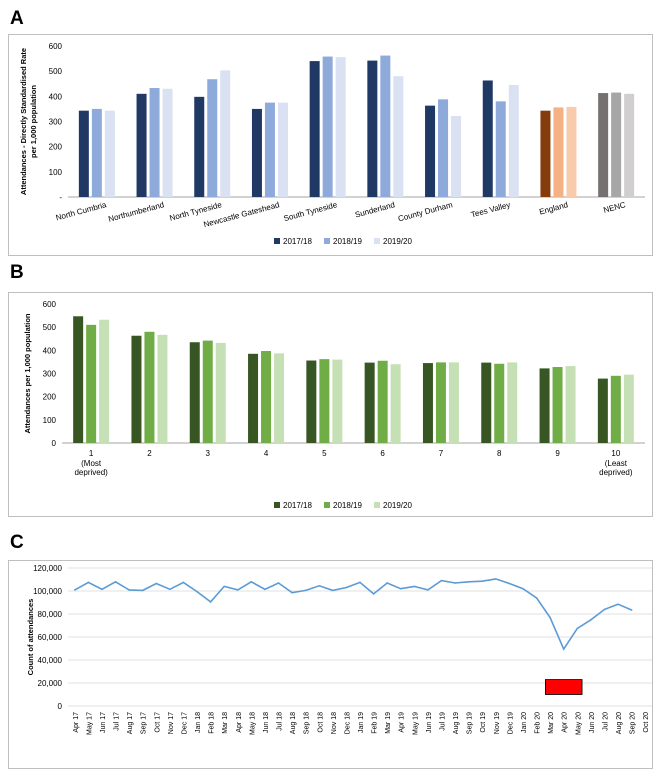  What do you see at coordinates (293, 723) in the screenshot?
I see `x-tick-label: Aug 18` at bounding box center [293, 723].